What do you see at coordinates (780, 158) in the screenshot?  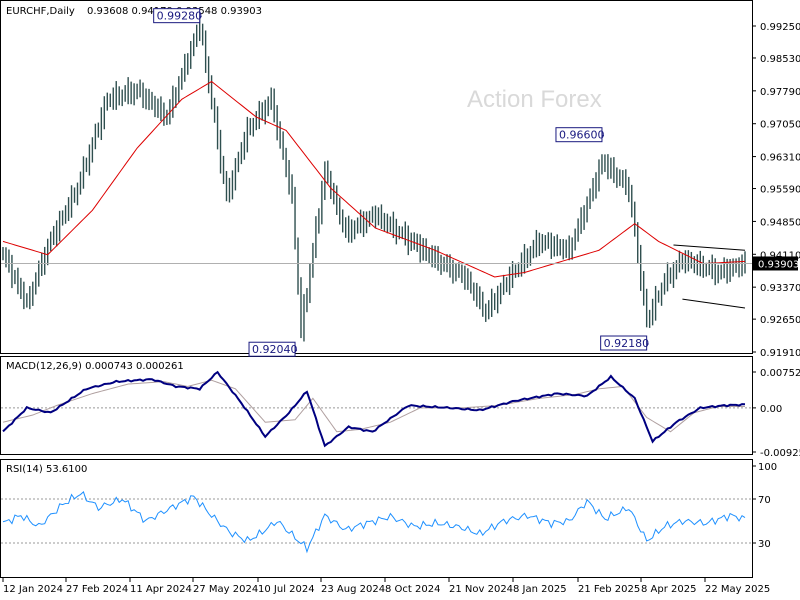 I see `price-tick-label: 0.96310` at bounding box center [780, 158].